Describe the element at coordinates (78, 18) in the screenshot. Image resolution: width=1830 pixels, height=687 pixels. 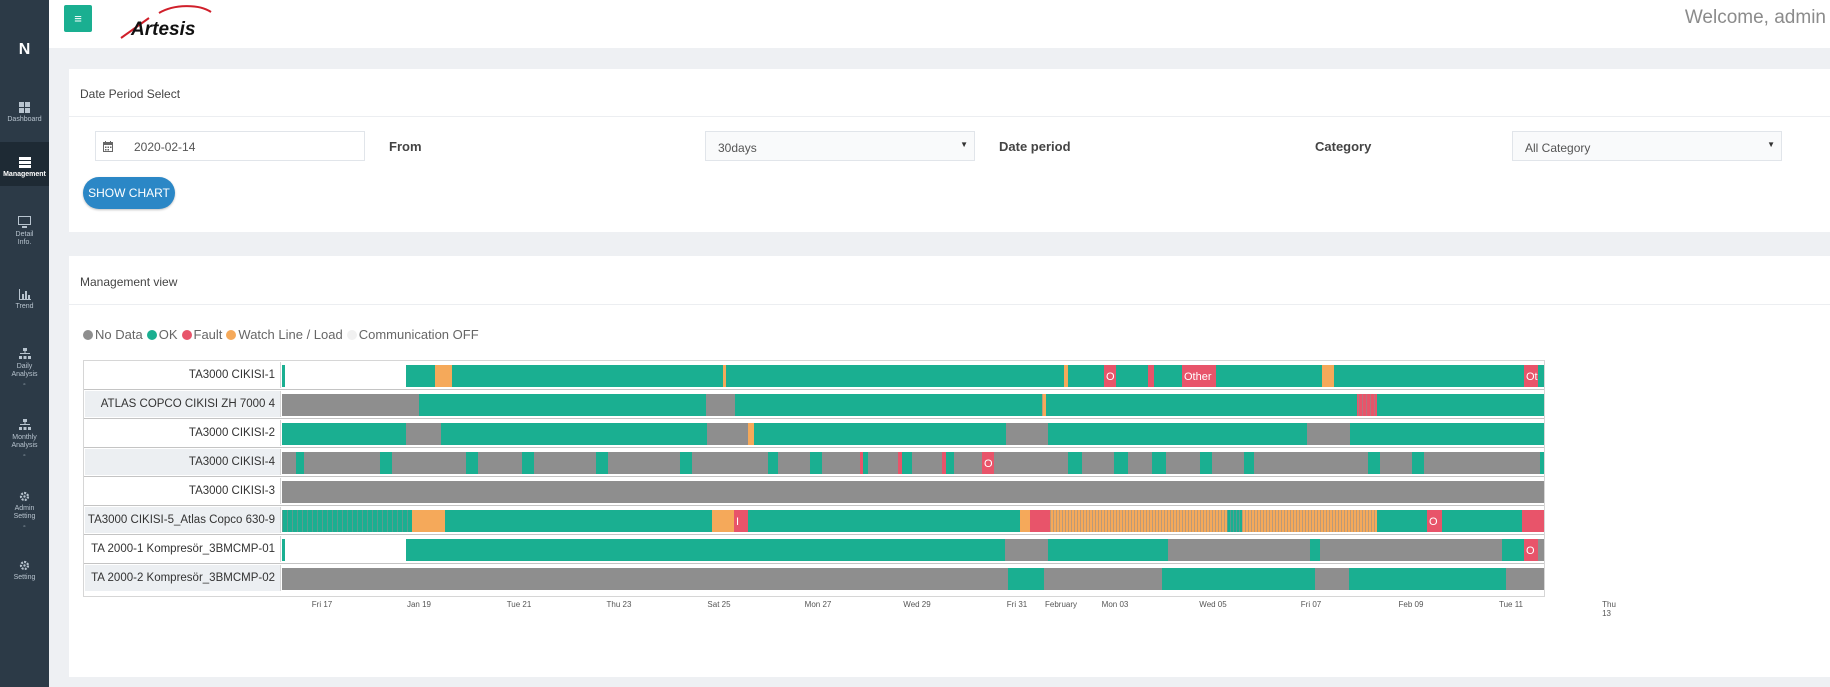
I see `menu-toggle-button: ≡` at that location.